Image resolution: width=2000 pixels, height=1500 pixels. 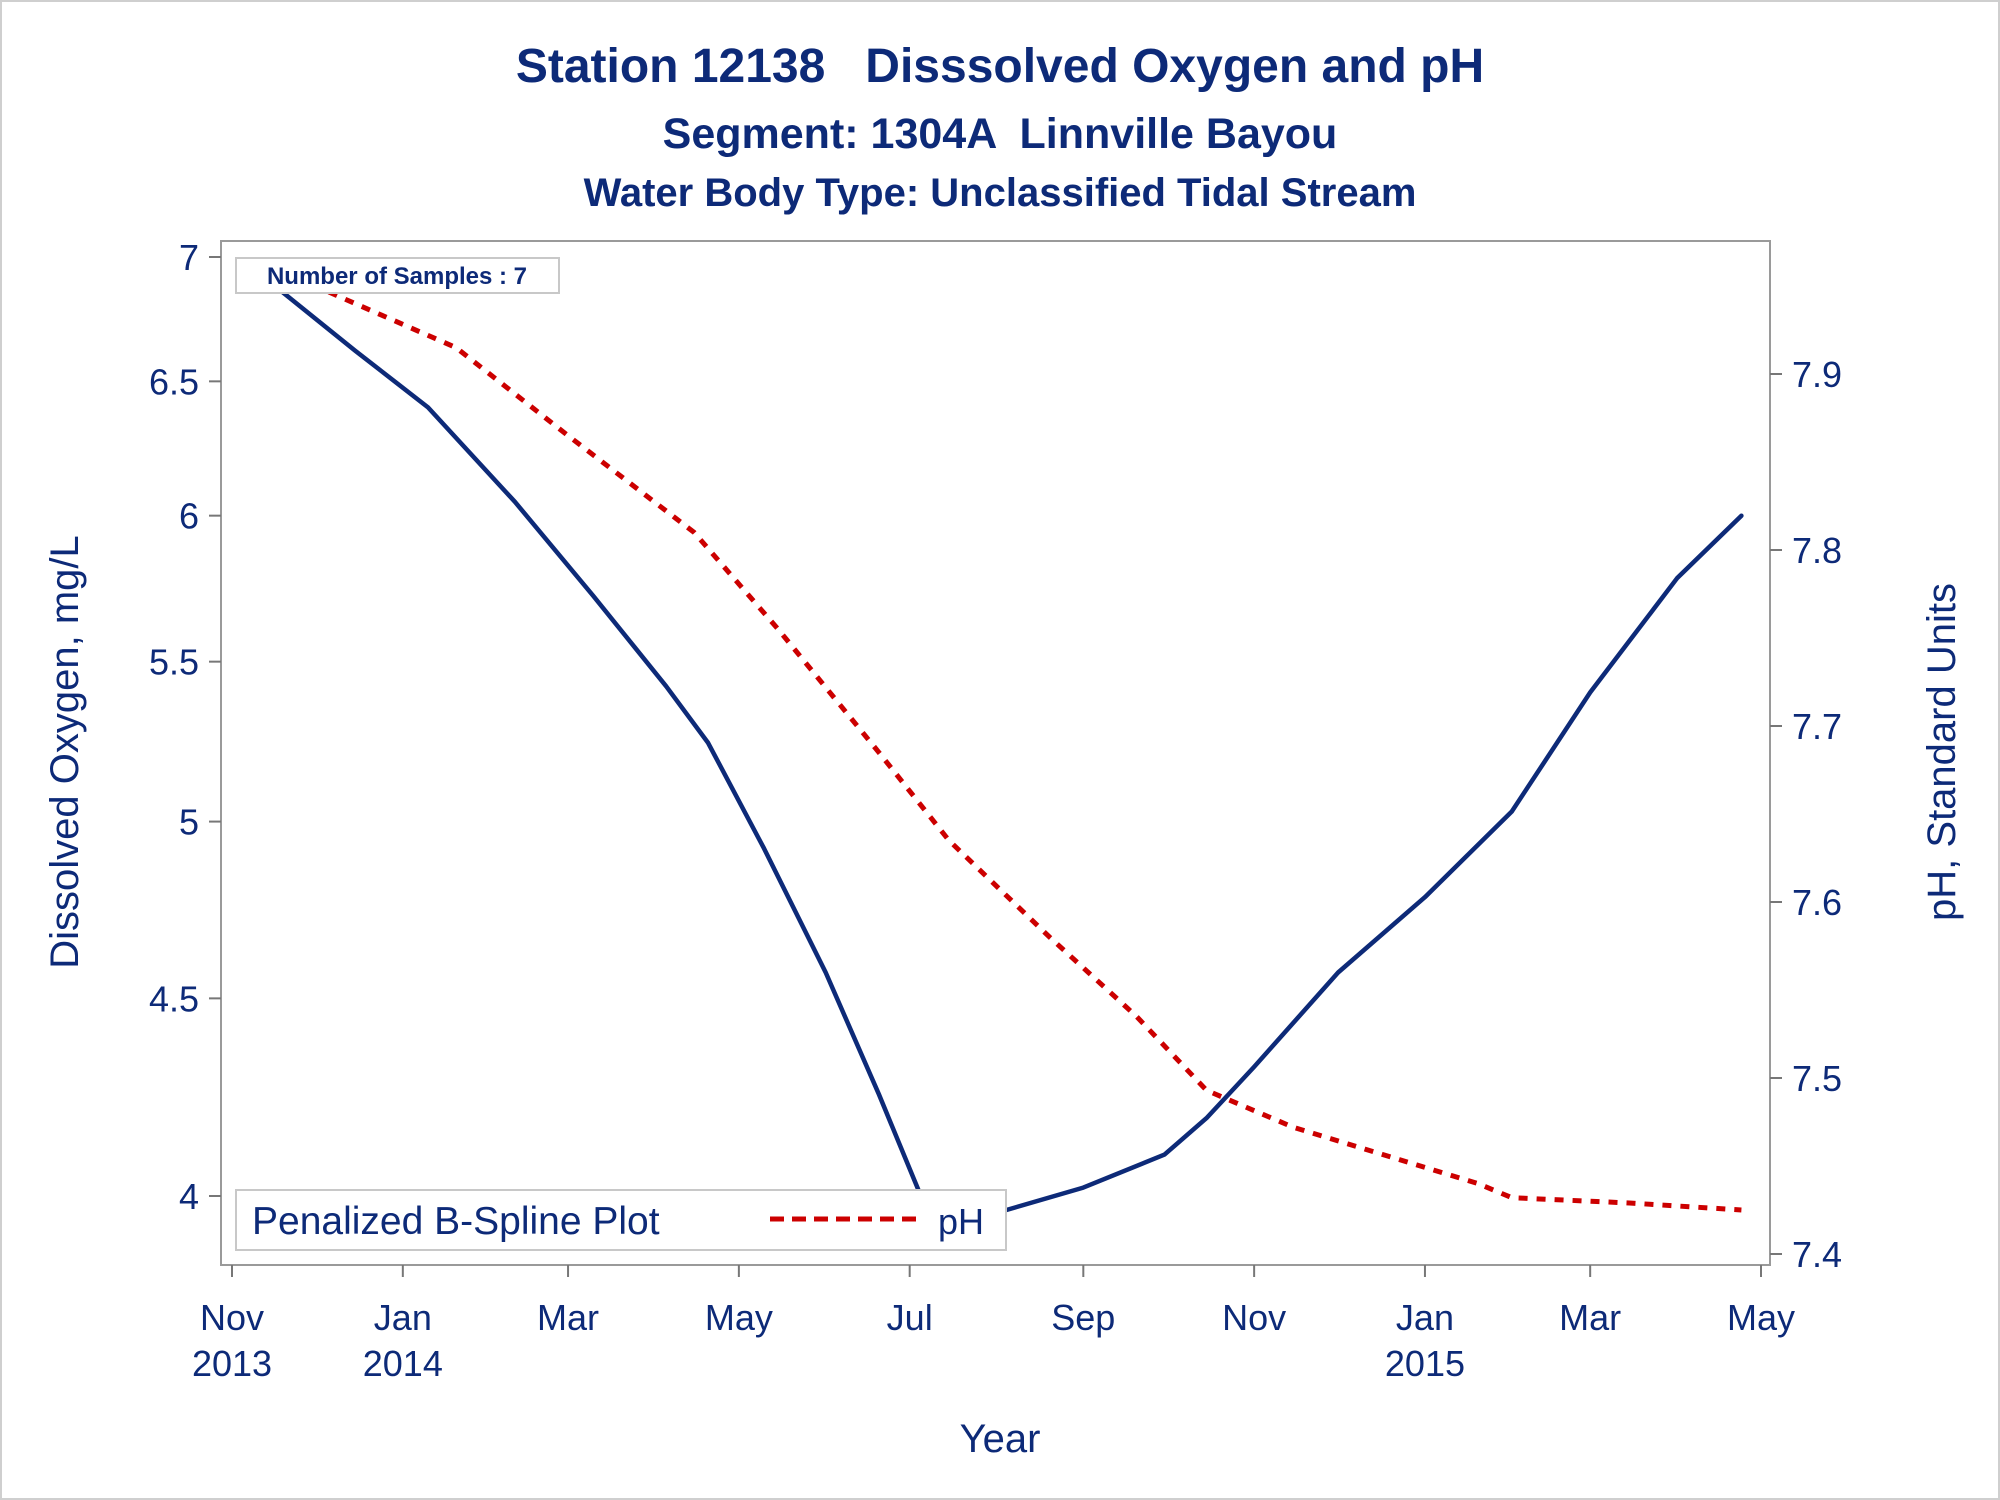 What do you see at coordinates (1000, 1439) in the screenshot?
I see `x-axis-label: Year` at bounding box center [1000, 1439].